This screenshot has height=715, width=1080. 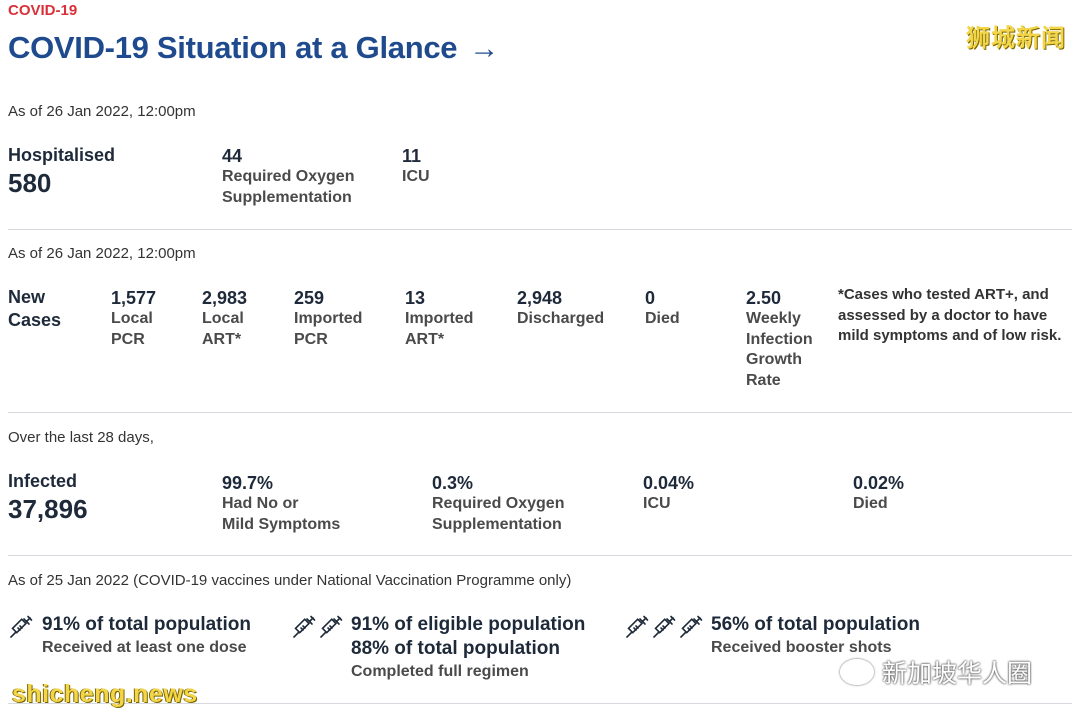 I want to click on page-title-link: COVID-19 Situation at a Glance →, so click(x=253, y=48).